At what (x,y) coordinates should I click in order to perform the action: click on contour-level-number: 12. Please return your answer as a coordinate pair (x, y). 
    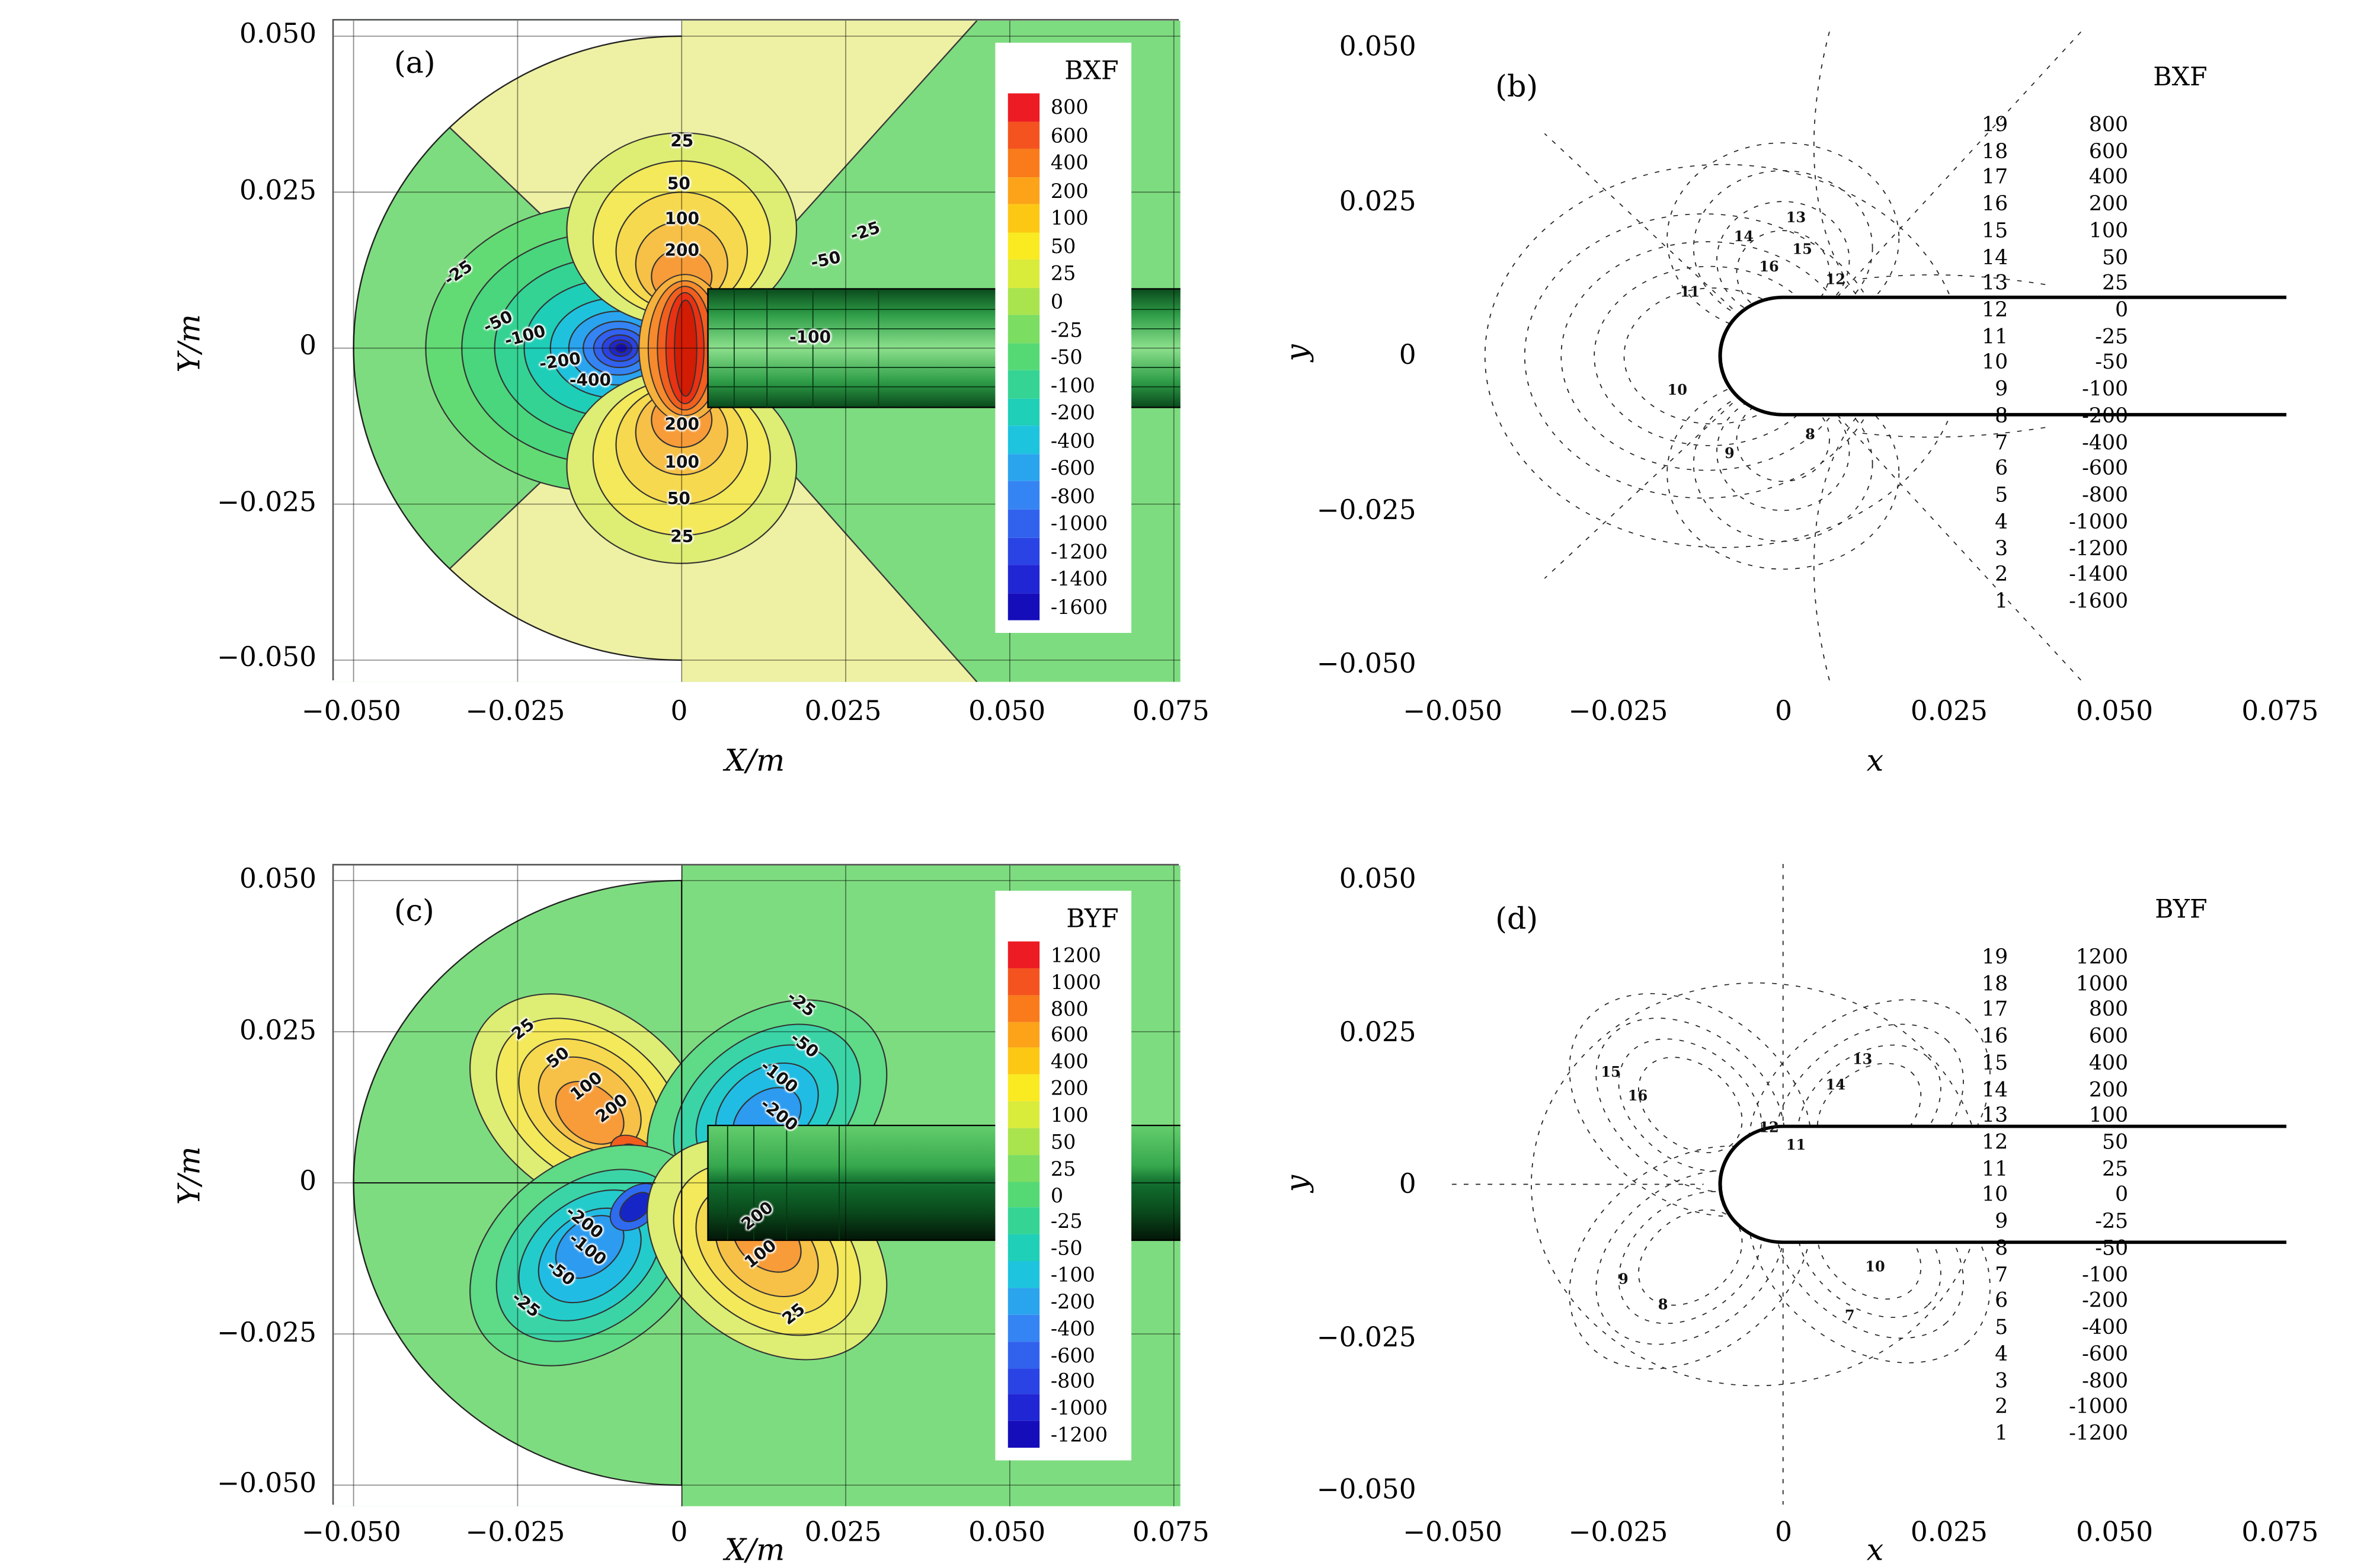
    Looking at the image, I should click on (1835, 281).